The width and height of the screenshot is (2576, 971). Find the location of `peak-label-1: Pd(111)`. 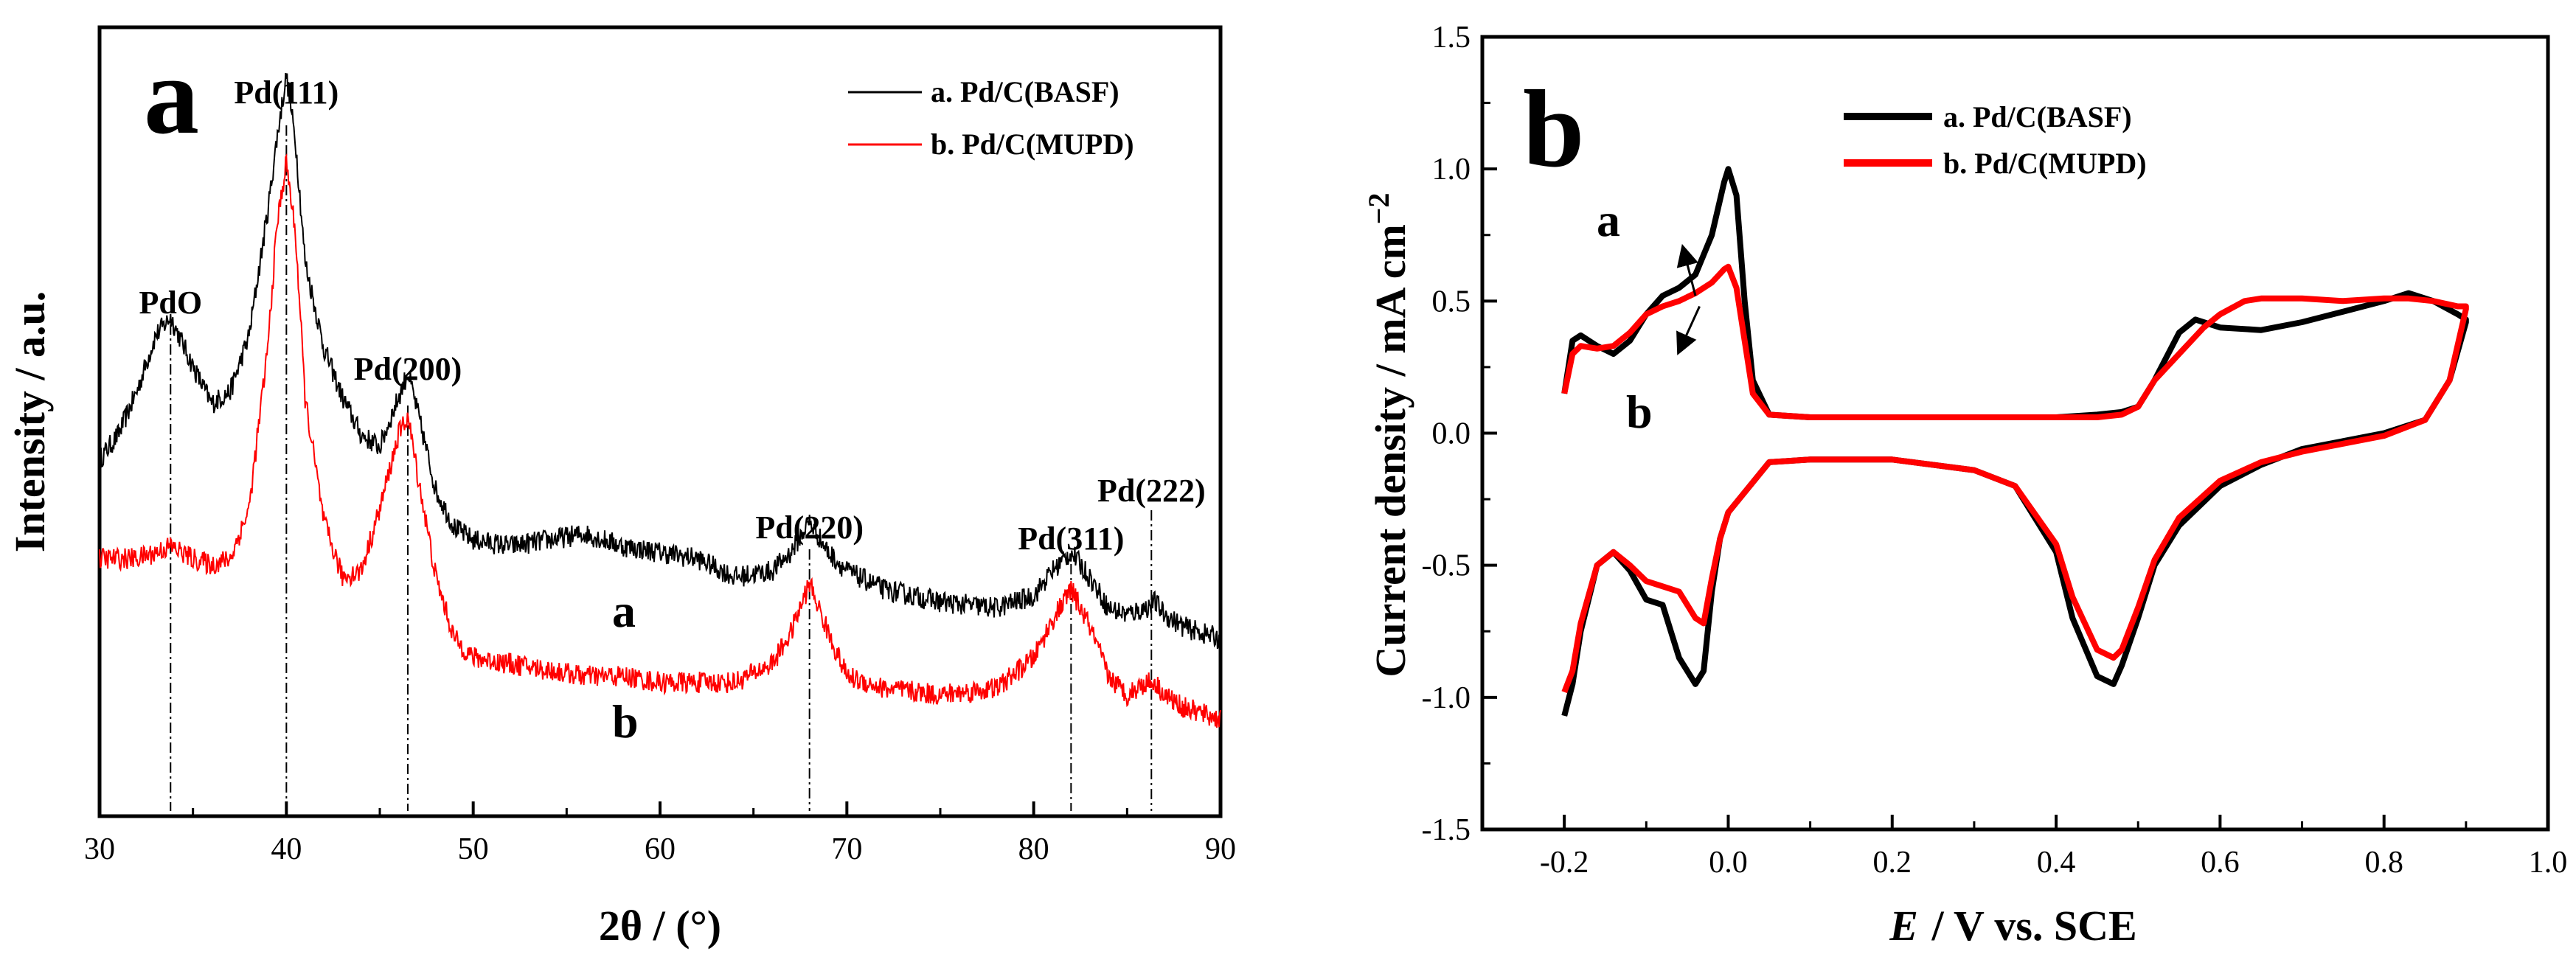

peak-label-1: Pd(111) is located at coordinates (286, 92).